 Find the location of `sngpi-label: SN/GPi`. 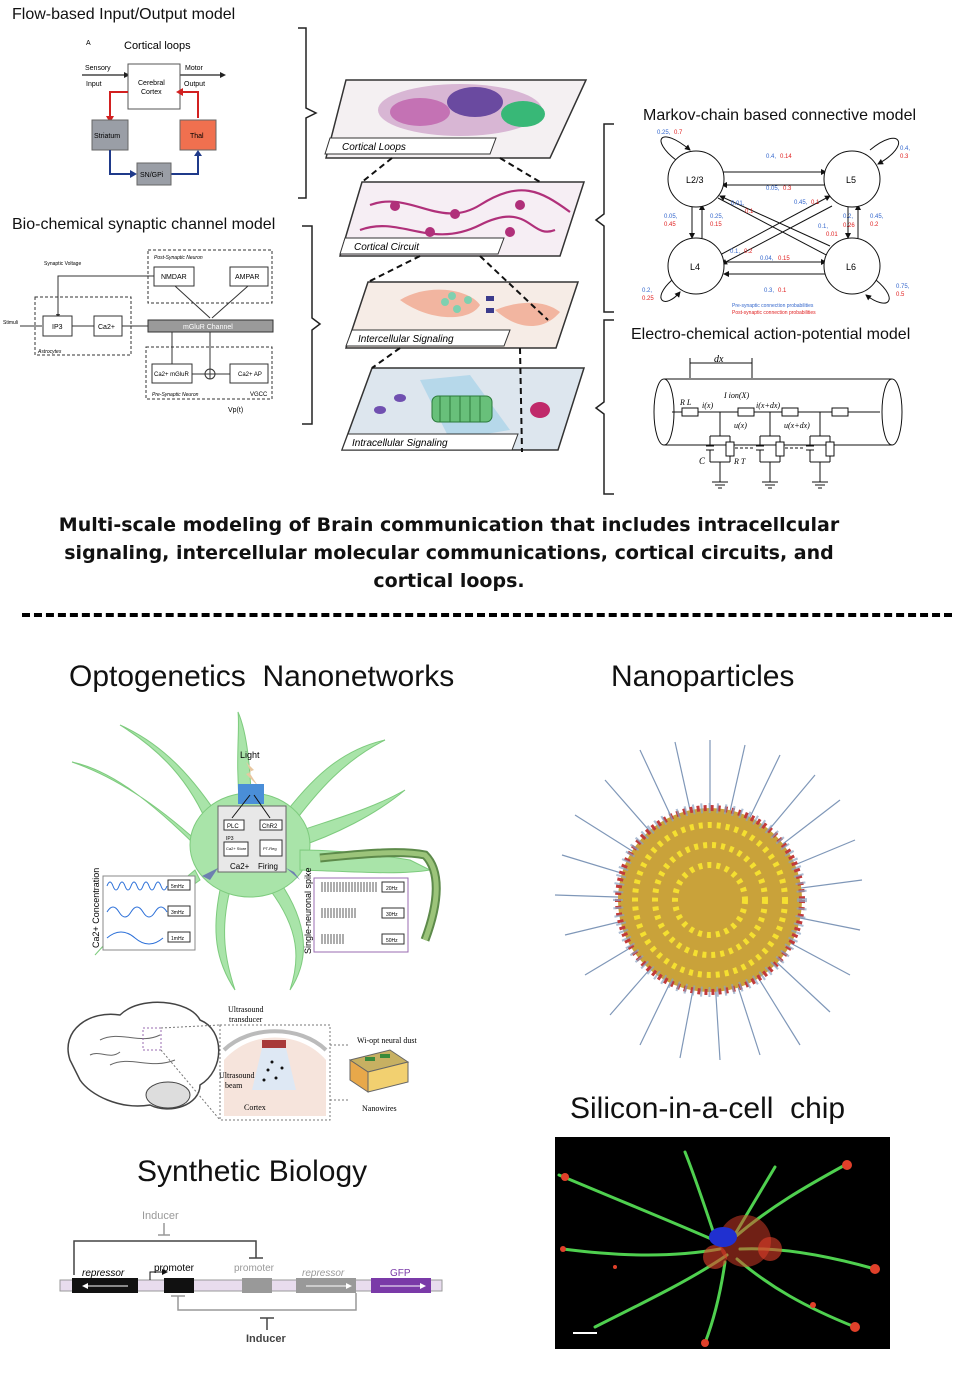

sngpi-label: SN/GPi is located at coordinates (152, 175).